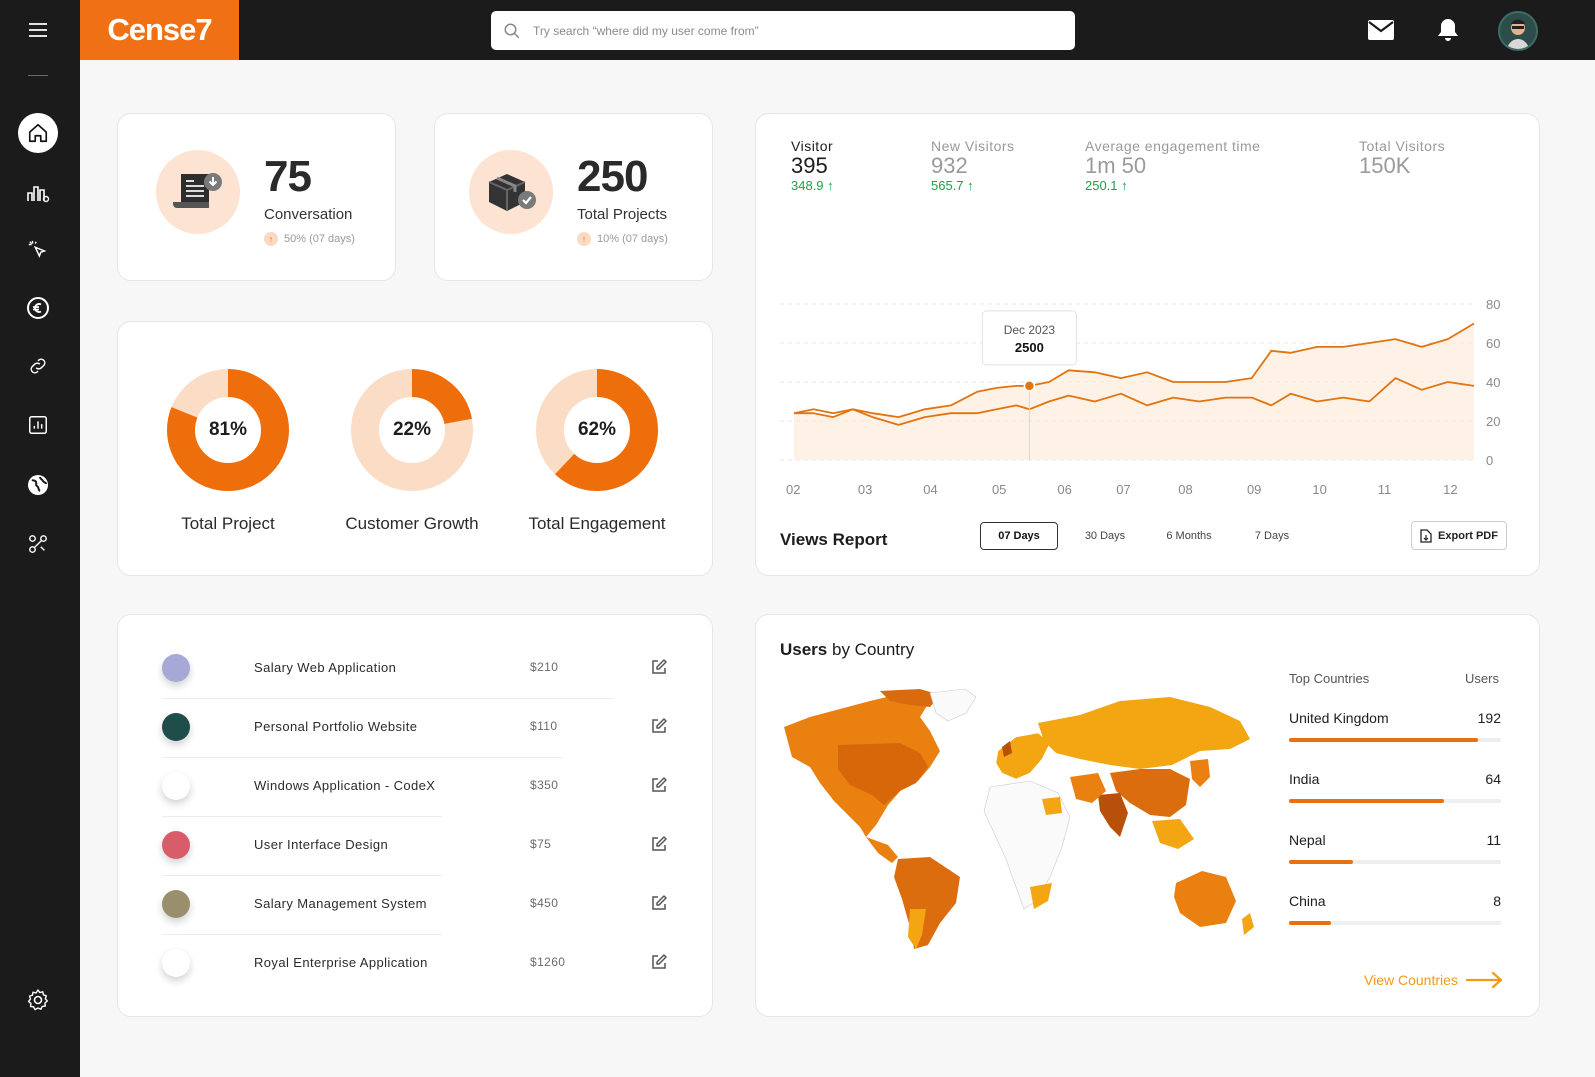  What do you see at coordinates (573, 197) in the screenshot?
I see `stat-card-projects: 250 Total Projects ↑ 10% (07 days)` at bounding box center [573, 197].